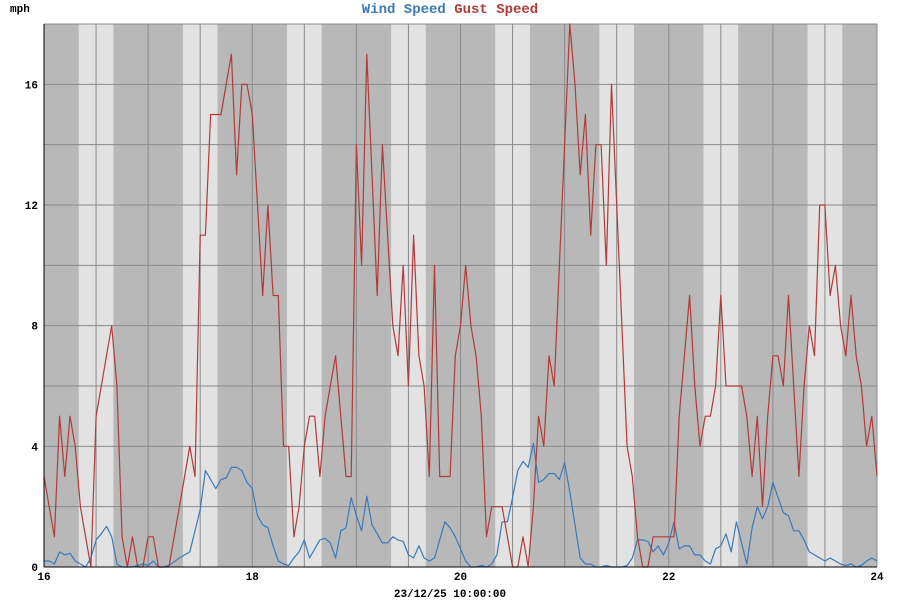  What do you see at coordinates (31, 86) in the screenshot?
I see `y-tick-label: 16` at bounding box center [31, 86].